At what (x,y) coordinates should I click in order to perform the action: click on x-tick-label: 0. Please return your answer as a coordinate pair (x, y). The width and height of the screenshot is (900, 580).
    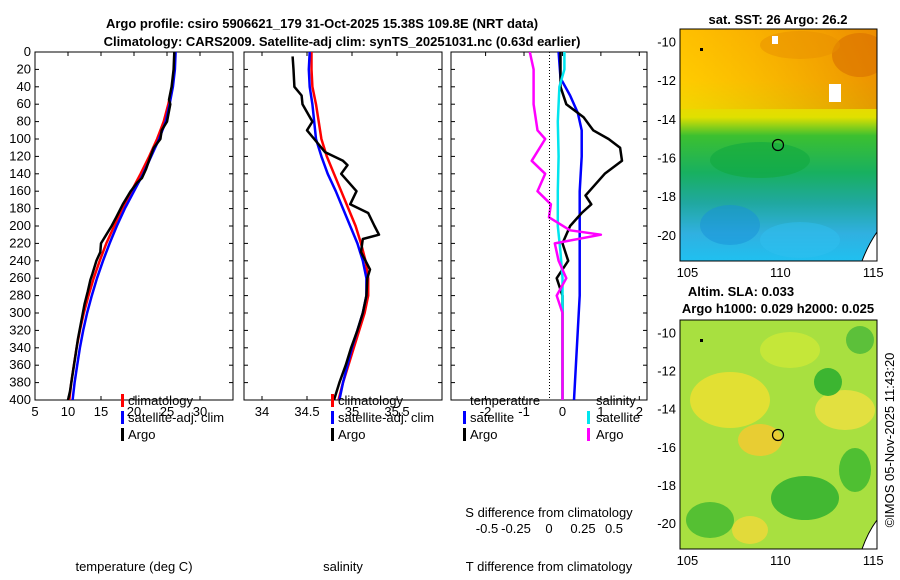
    Looking at the image, I should click on (562, 411).